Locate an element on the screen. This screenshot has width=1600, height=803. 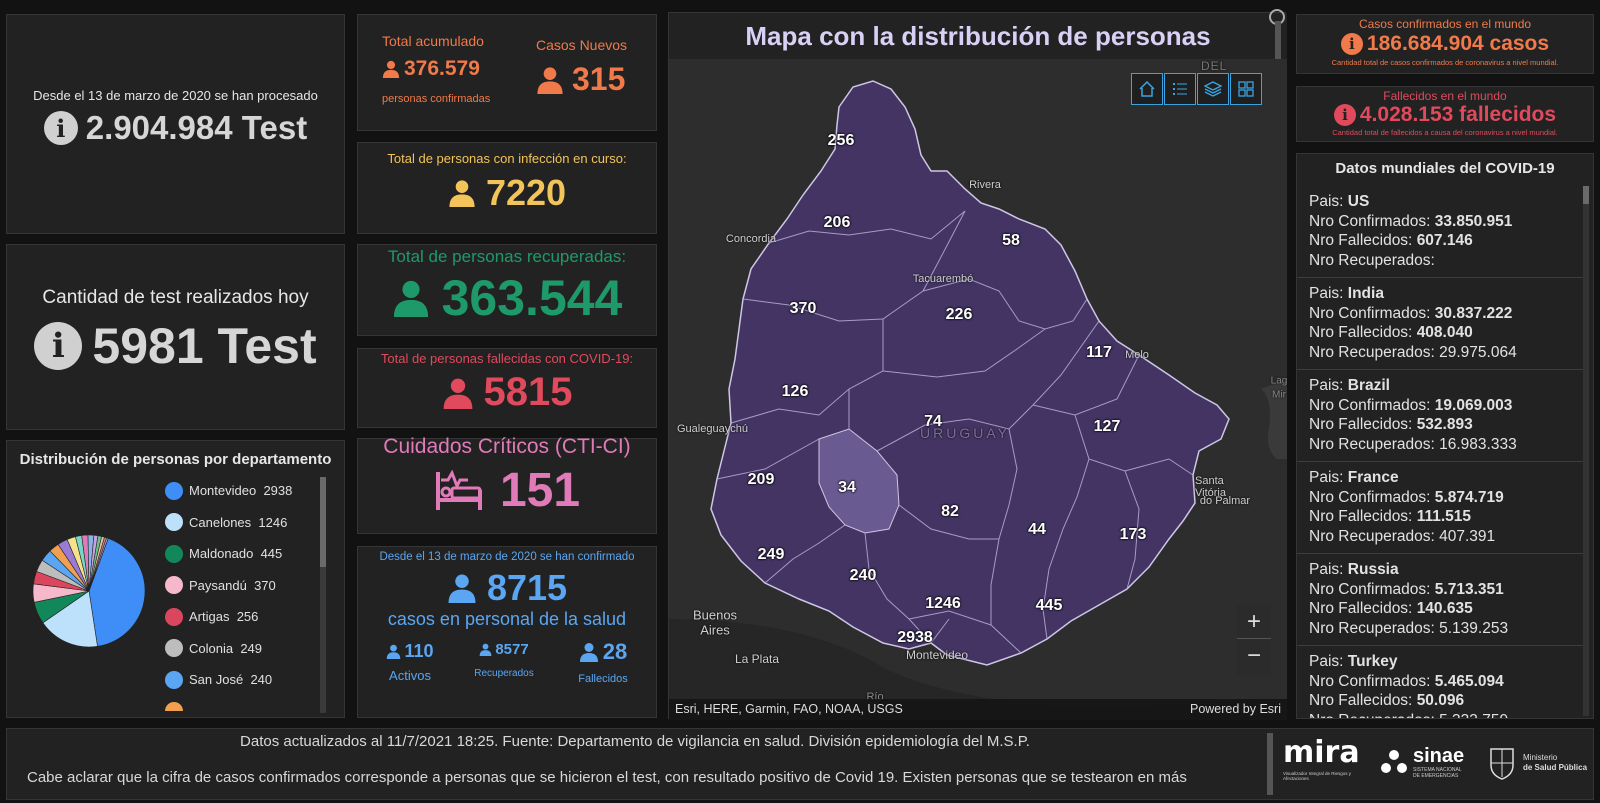
curso-value: 7220 is located at coordinates (526, 192).